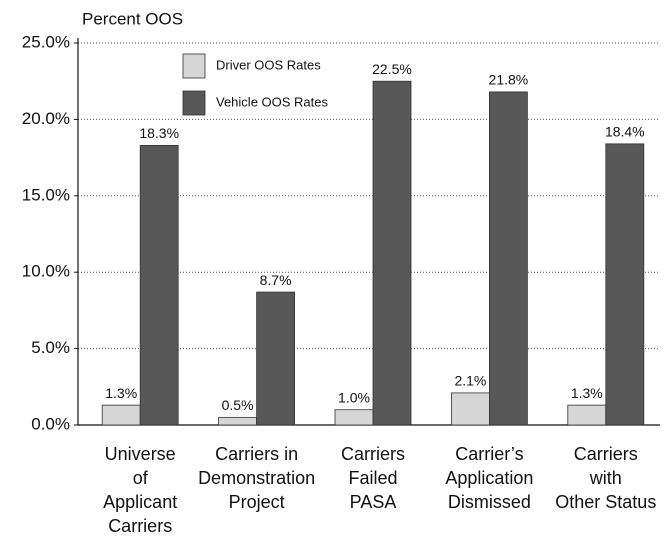 Image resolution: width=664 pixels, height=542 pixels. What do you see at coordinates (372, 478) in the screenshot?
I see `x-tick-label: Failed` at bounding box center [372, 478].